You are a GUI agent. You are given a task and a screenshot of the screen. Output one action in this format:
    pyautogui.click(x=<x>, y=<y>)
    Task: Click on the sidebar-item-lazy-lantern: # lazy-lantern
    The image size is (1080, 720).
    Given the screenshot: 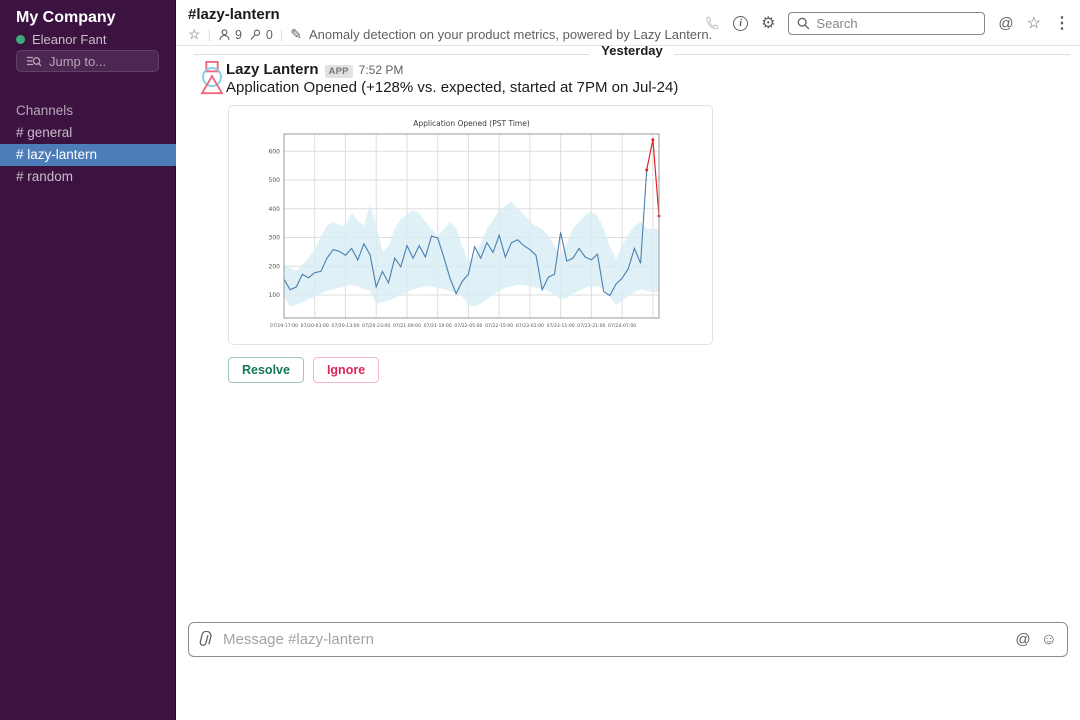 What is the action you would take?
    pyautogui.click(x=88, y=155)
    